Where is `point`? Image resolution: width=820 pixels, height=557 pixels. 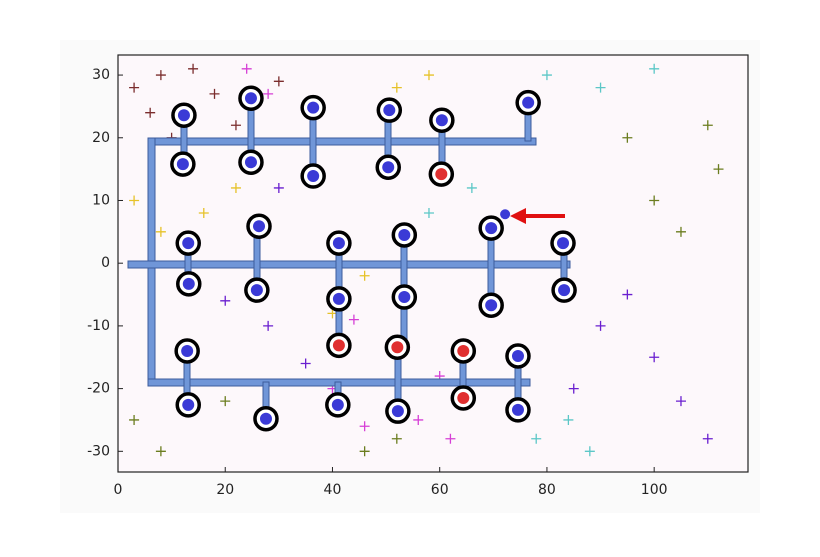 point is located at coordinates (505, 214).